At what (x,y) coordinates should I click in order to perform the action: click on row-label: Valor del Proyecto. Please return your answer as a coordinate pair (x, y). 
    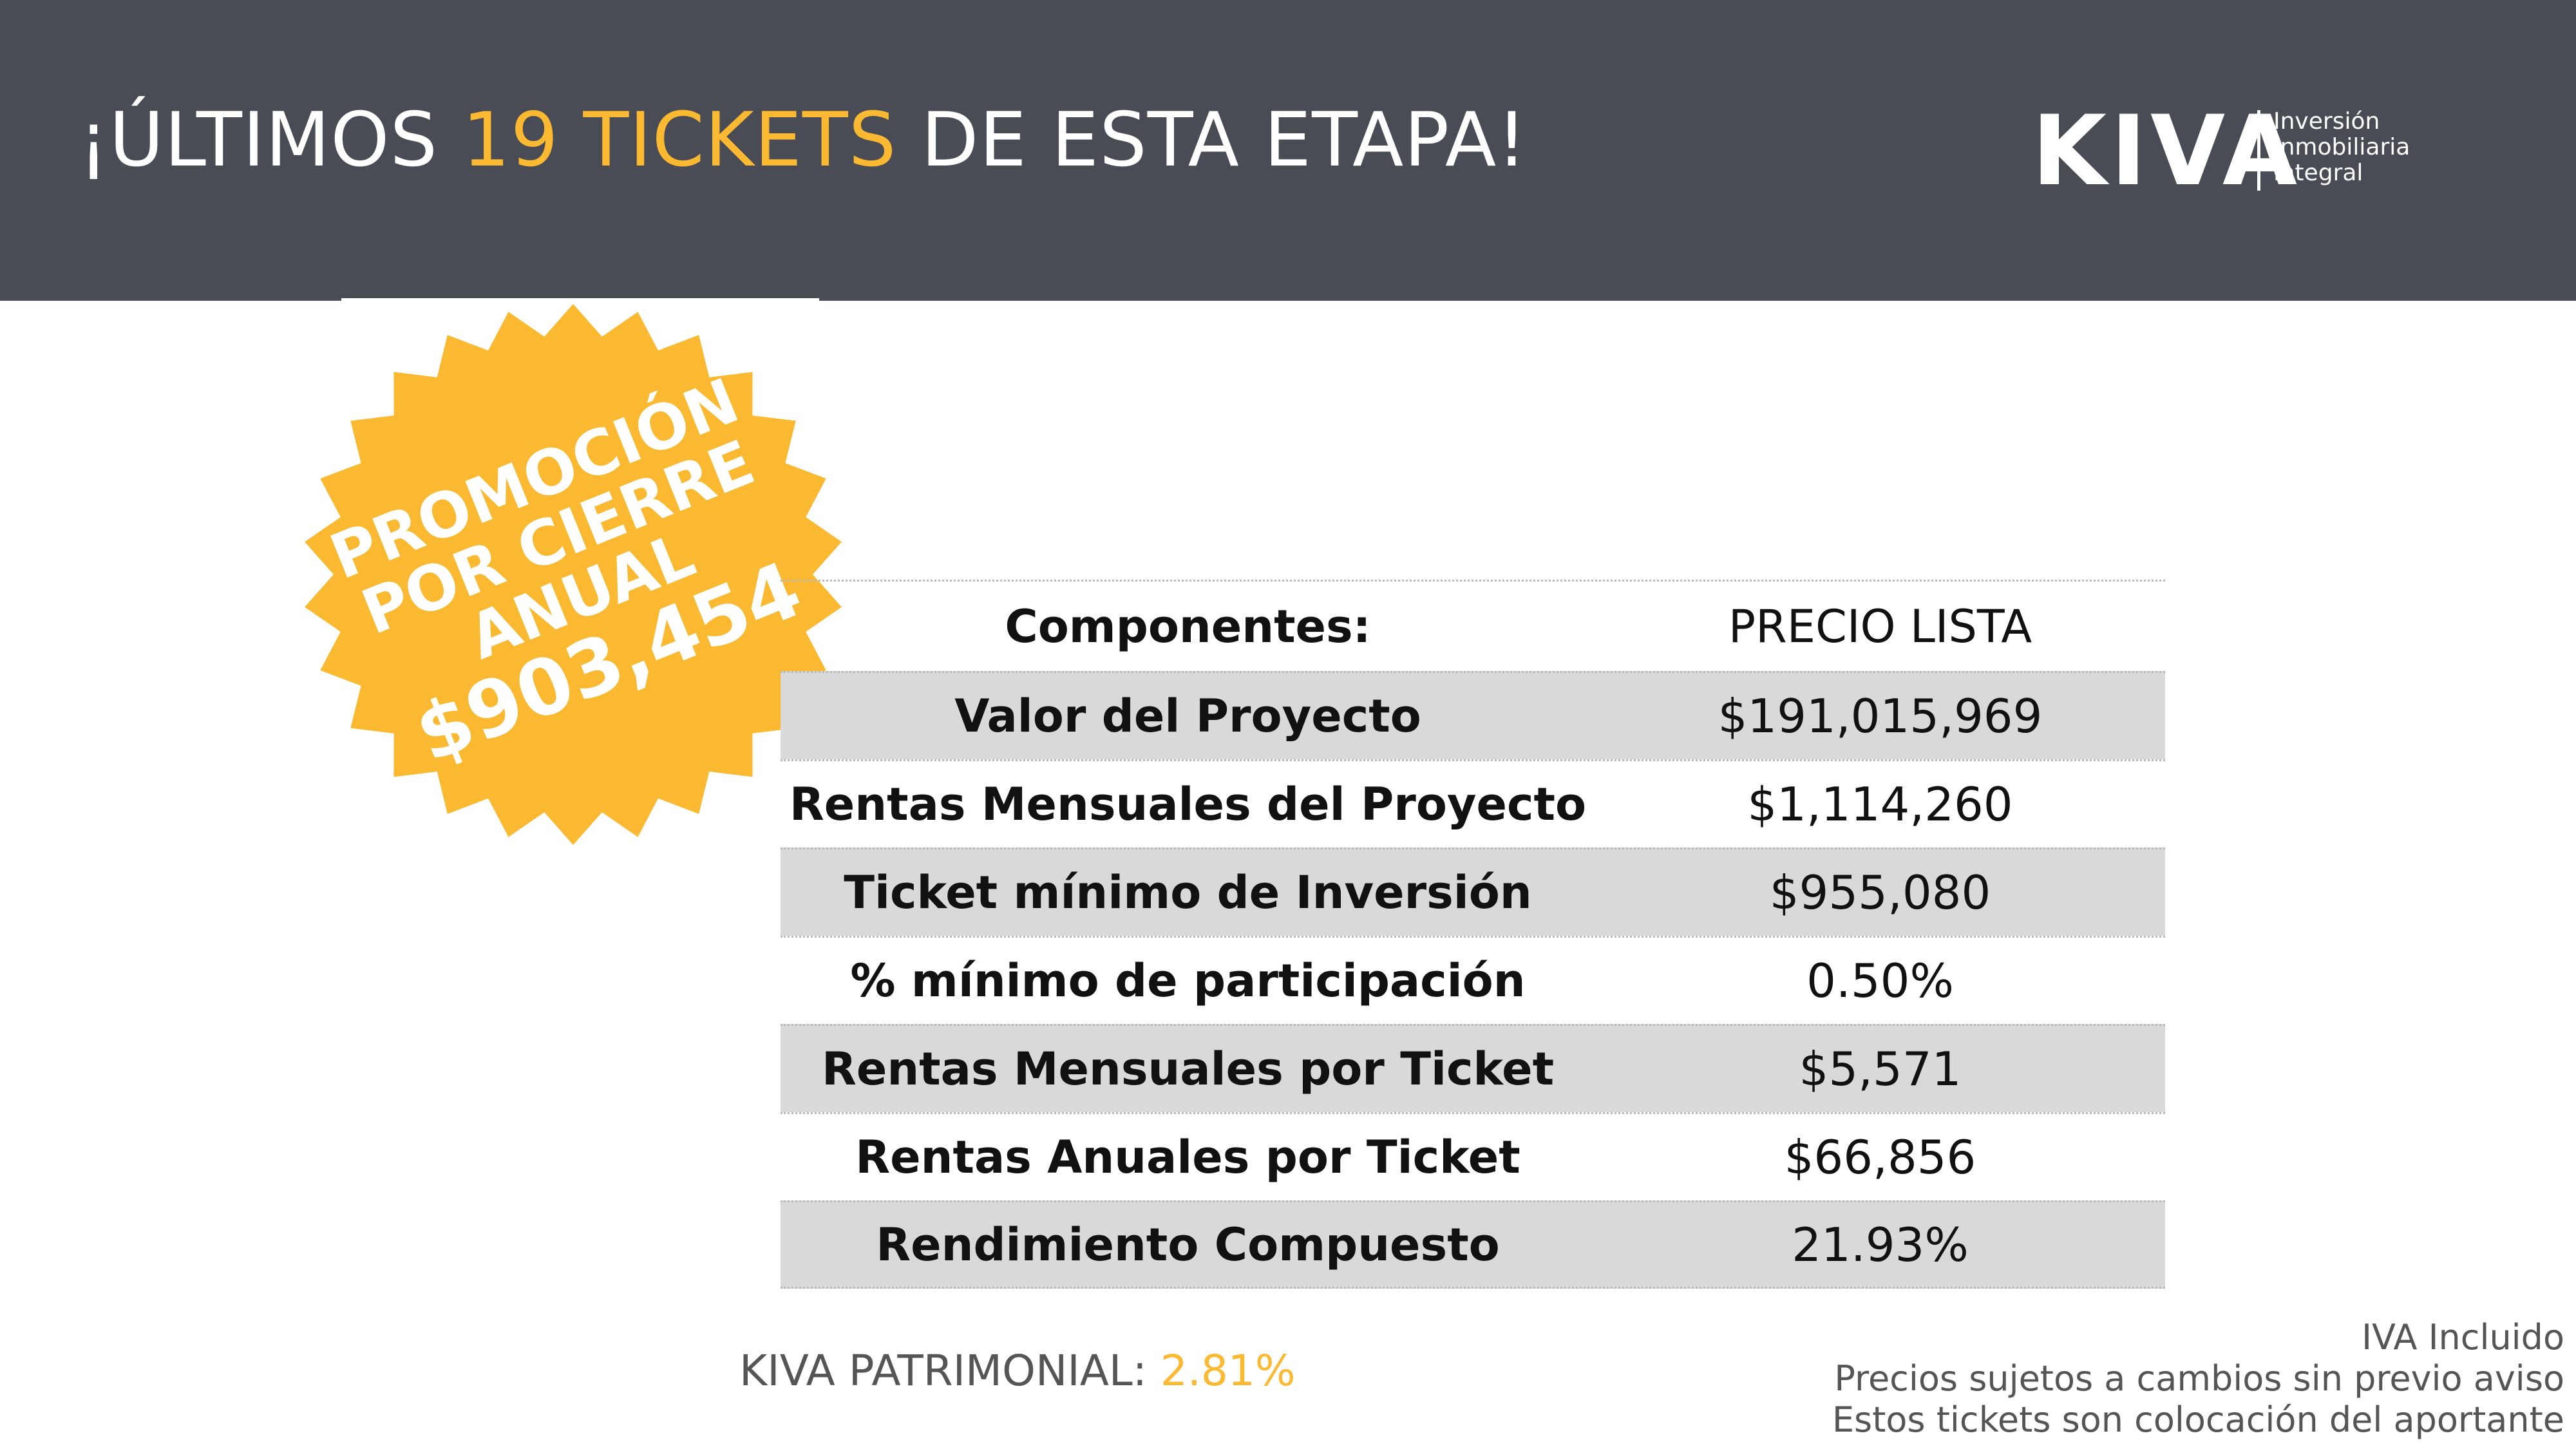
    Looking at the image, I should click on (1188, 716).